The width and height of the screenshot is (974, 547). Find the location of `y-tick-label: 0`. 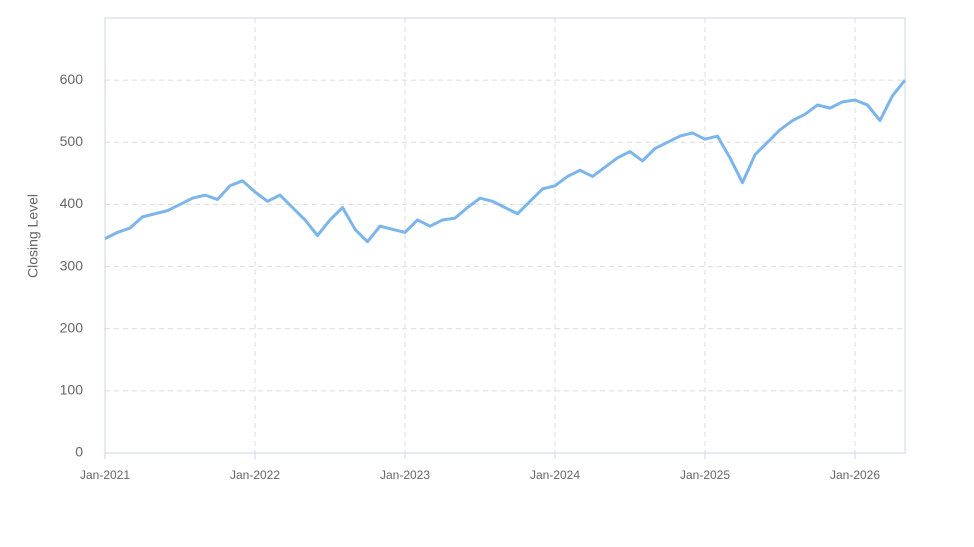

y-tick-label: 0 is located at coordinates (79, 452).